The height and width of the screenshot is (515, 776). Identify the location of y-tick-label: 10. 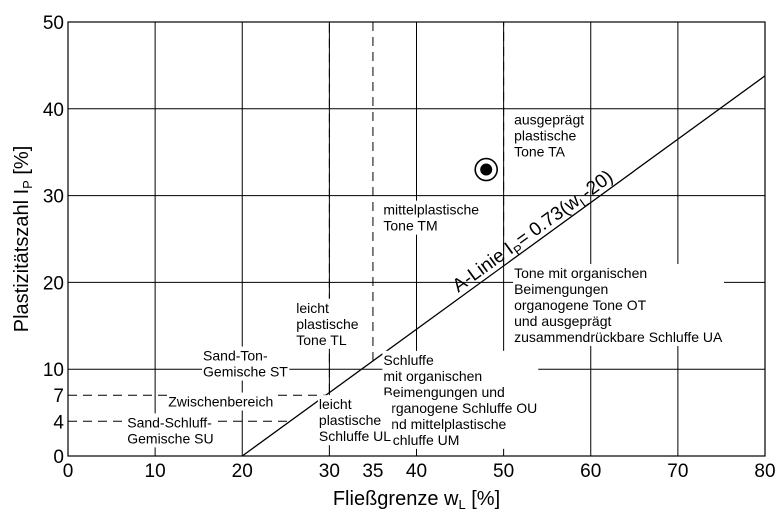
(53, 370).